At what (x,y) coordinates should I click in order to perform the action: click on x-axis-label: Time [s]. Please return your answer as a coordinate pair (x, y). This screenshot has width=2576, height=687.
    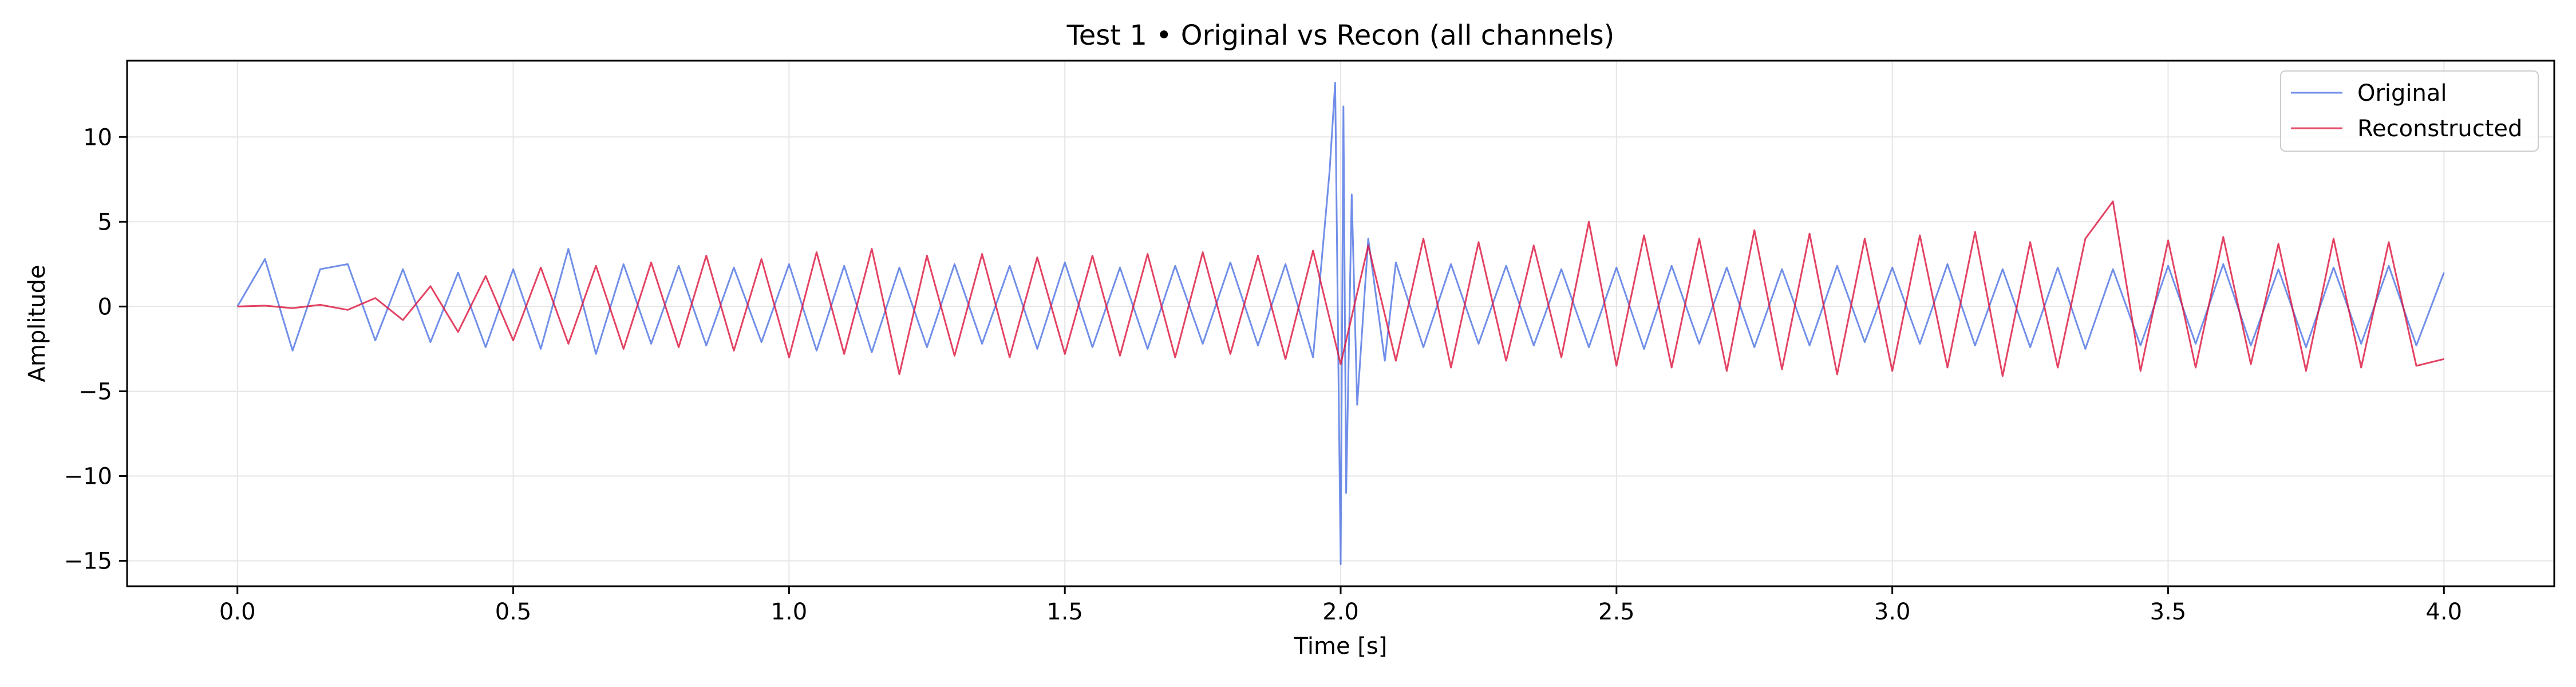
    Looking at the image, I should click on (1341, 646).